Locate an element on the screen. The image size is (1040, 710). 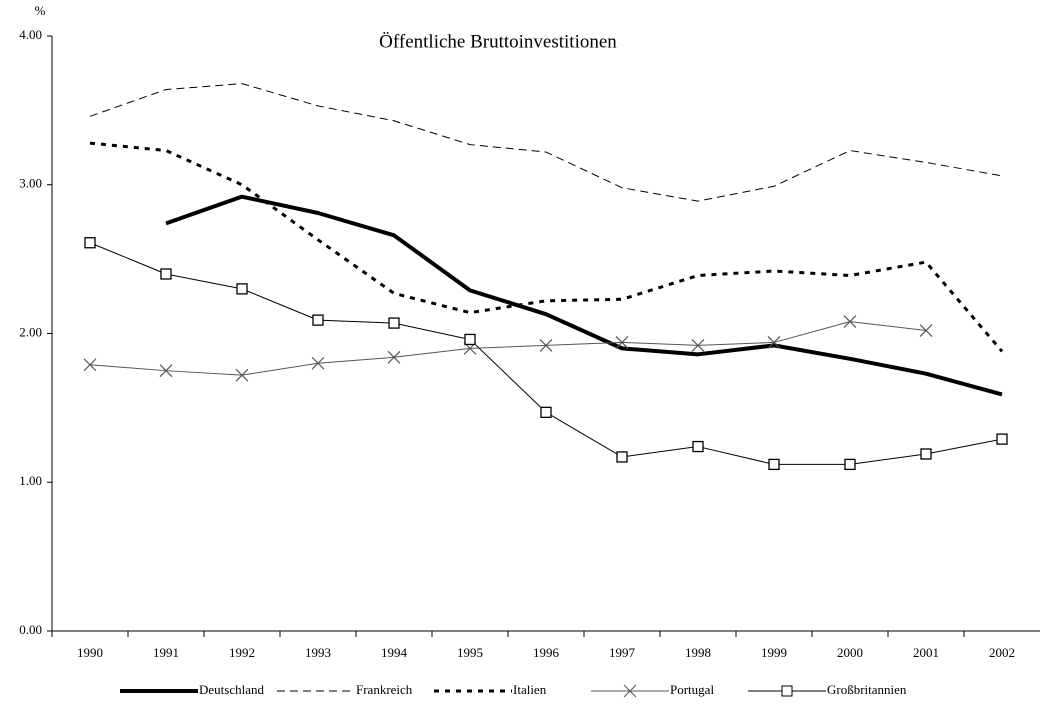
y-tick-label: 3.00 is located at coordinates (30, 183).